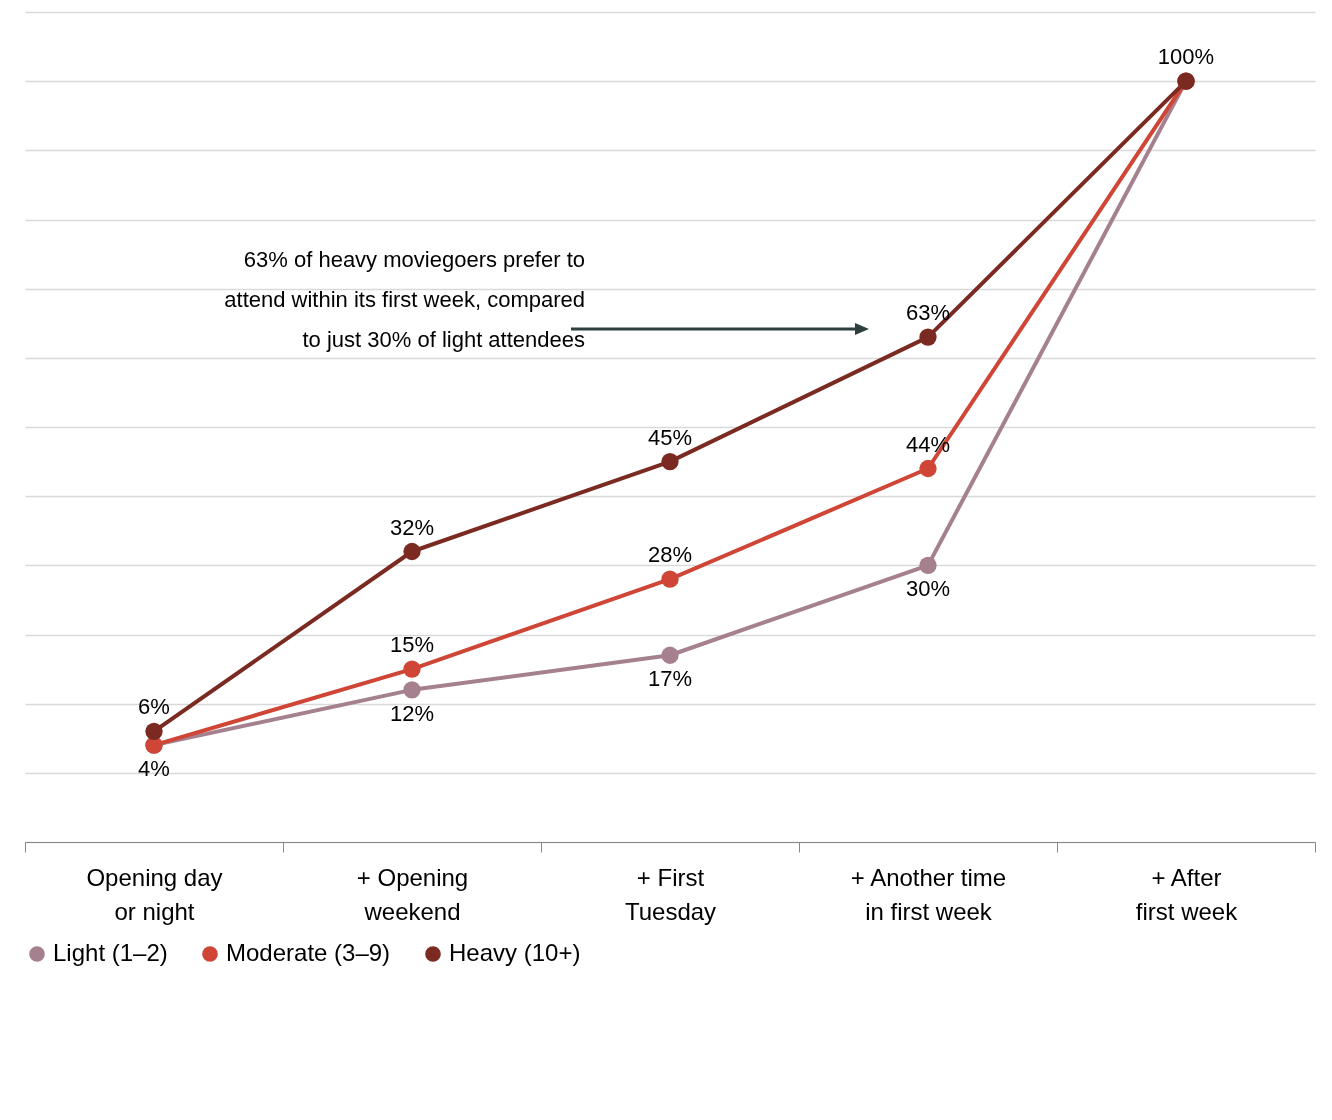 The height and width of the screenshot is (1120, 1332). I want to click on data-label: 63%, so click(928, 313).